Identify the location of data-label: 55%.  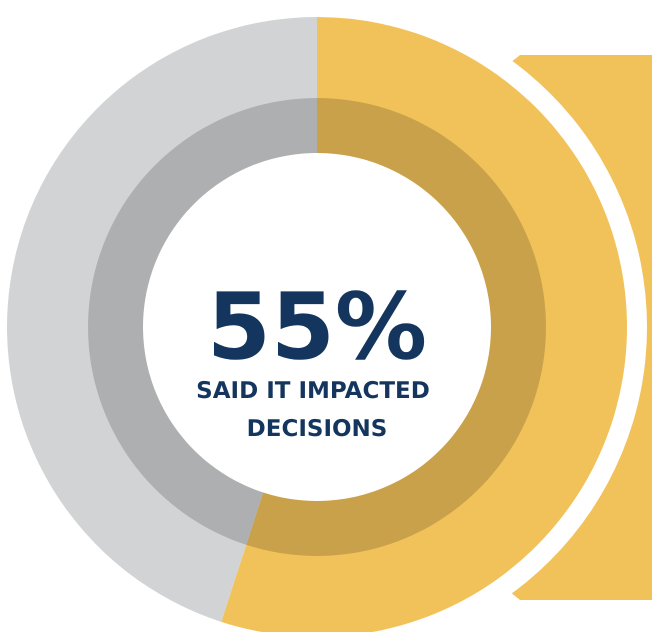
(317, 327).